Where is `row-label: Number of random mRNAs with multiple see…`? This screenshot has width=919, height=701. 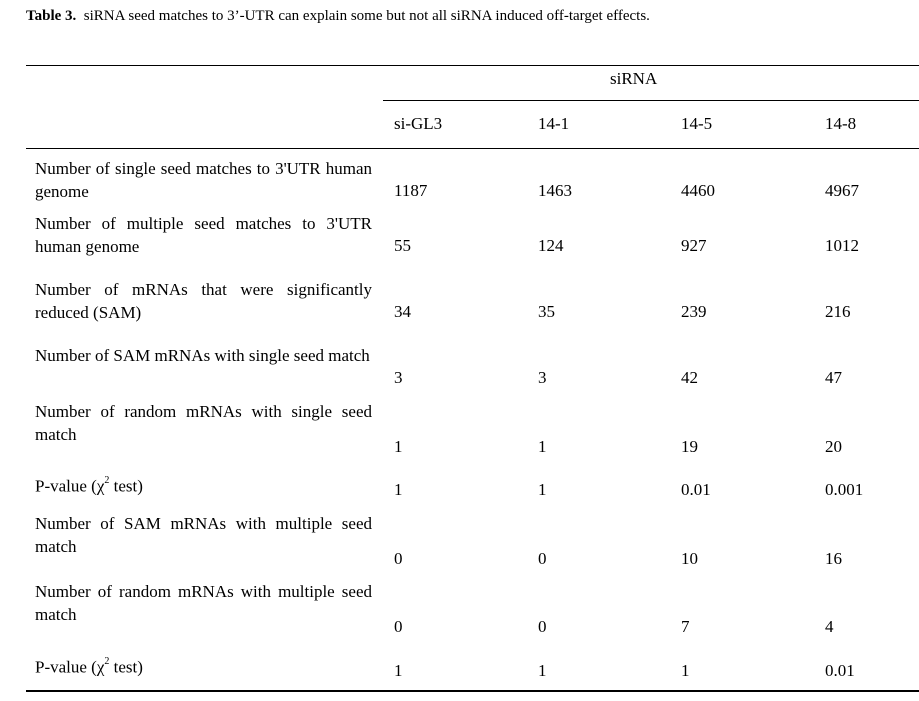 row-label: Number of random mRNAs with multiple see… is located at coordinates (203, 603).